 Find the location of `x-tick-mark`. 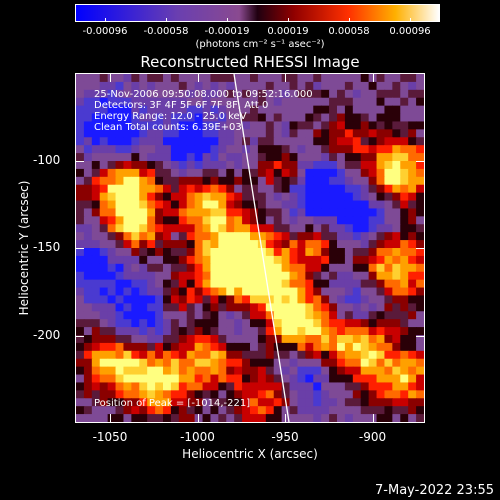

x-tick-mark is located at coordinates (373, 418).